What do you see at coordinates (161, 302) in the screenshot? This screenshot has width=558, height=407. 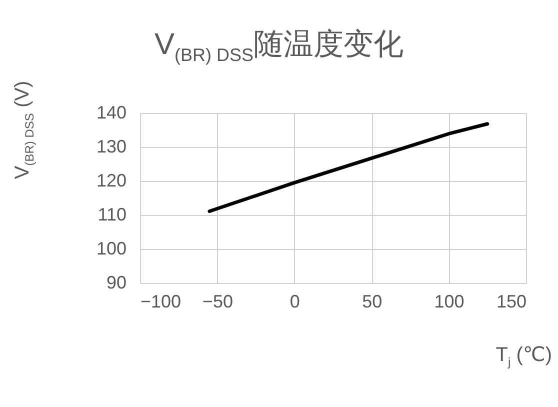 I see `x-tick-label: −100` at bounding box center [161, 302].